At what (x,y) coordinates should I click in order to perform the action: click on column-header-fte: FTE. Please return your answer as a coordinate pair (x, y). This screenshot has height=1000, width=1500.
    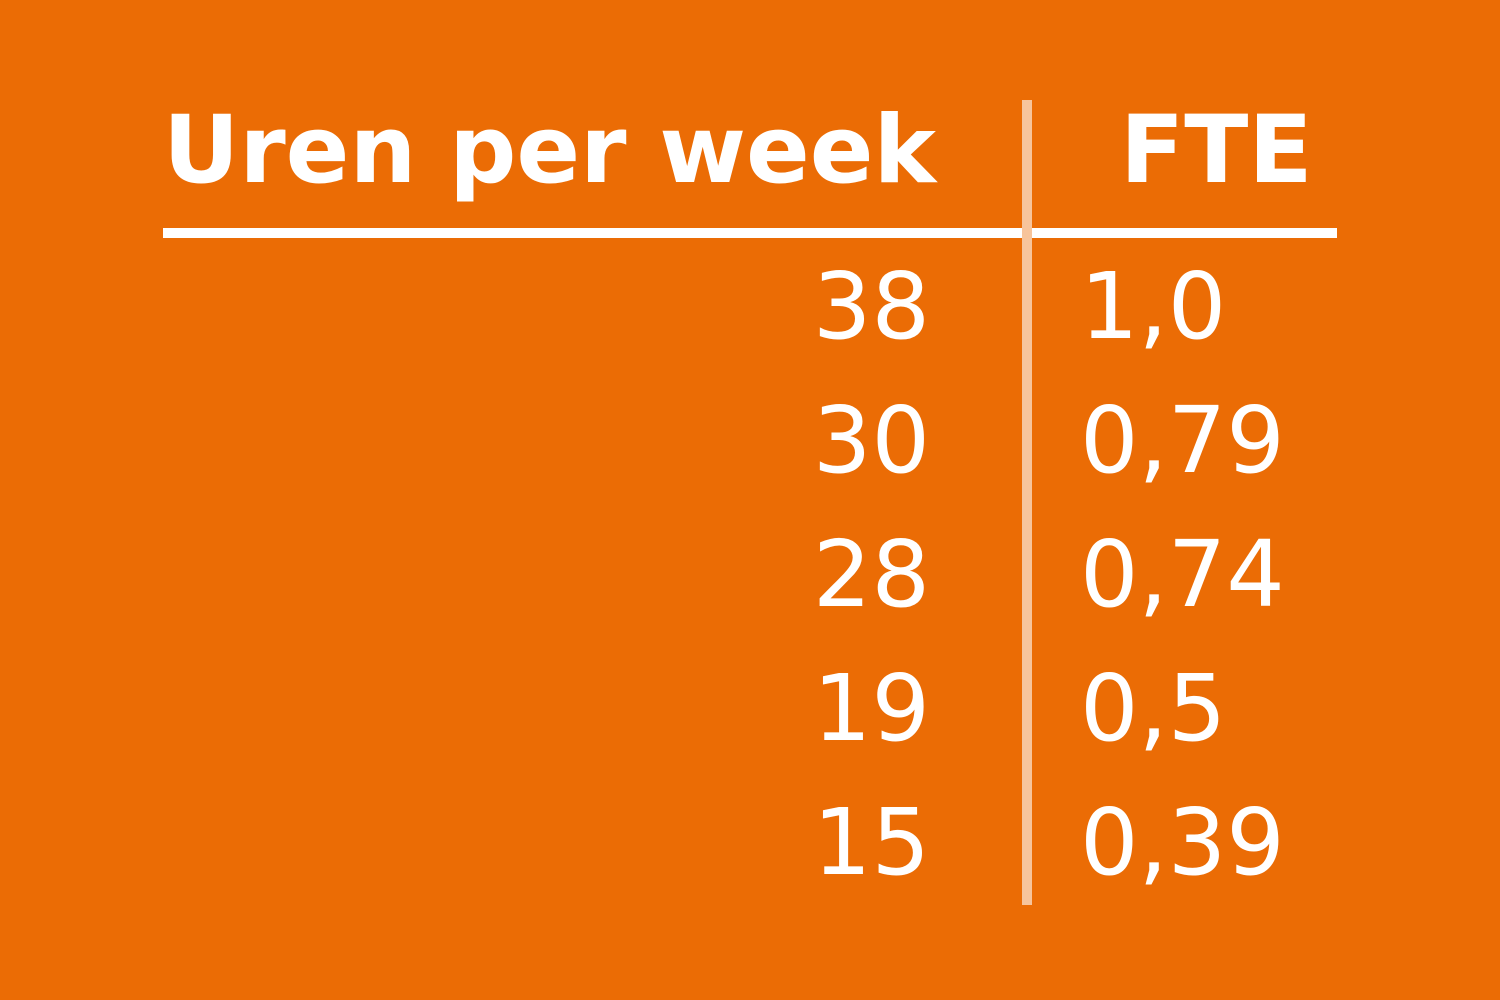
    Looking at the image, I should click on (1216, 150).